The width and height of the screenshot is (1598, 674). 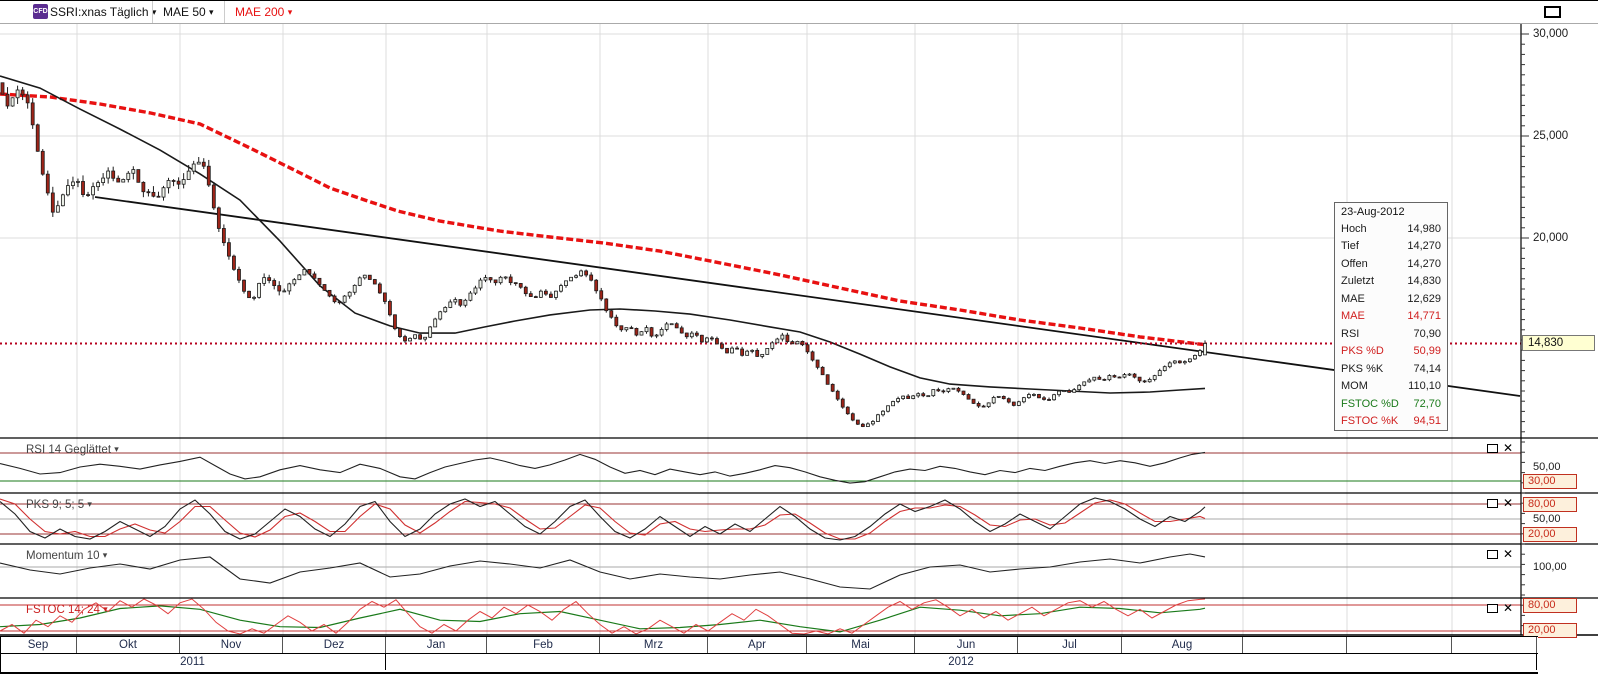 What do you see at coordinates (1550, 481) in the screenshot?
I see `indicator-axis-label: 30,00` at bounding box center [1550, 481].